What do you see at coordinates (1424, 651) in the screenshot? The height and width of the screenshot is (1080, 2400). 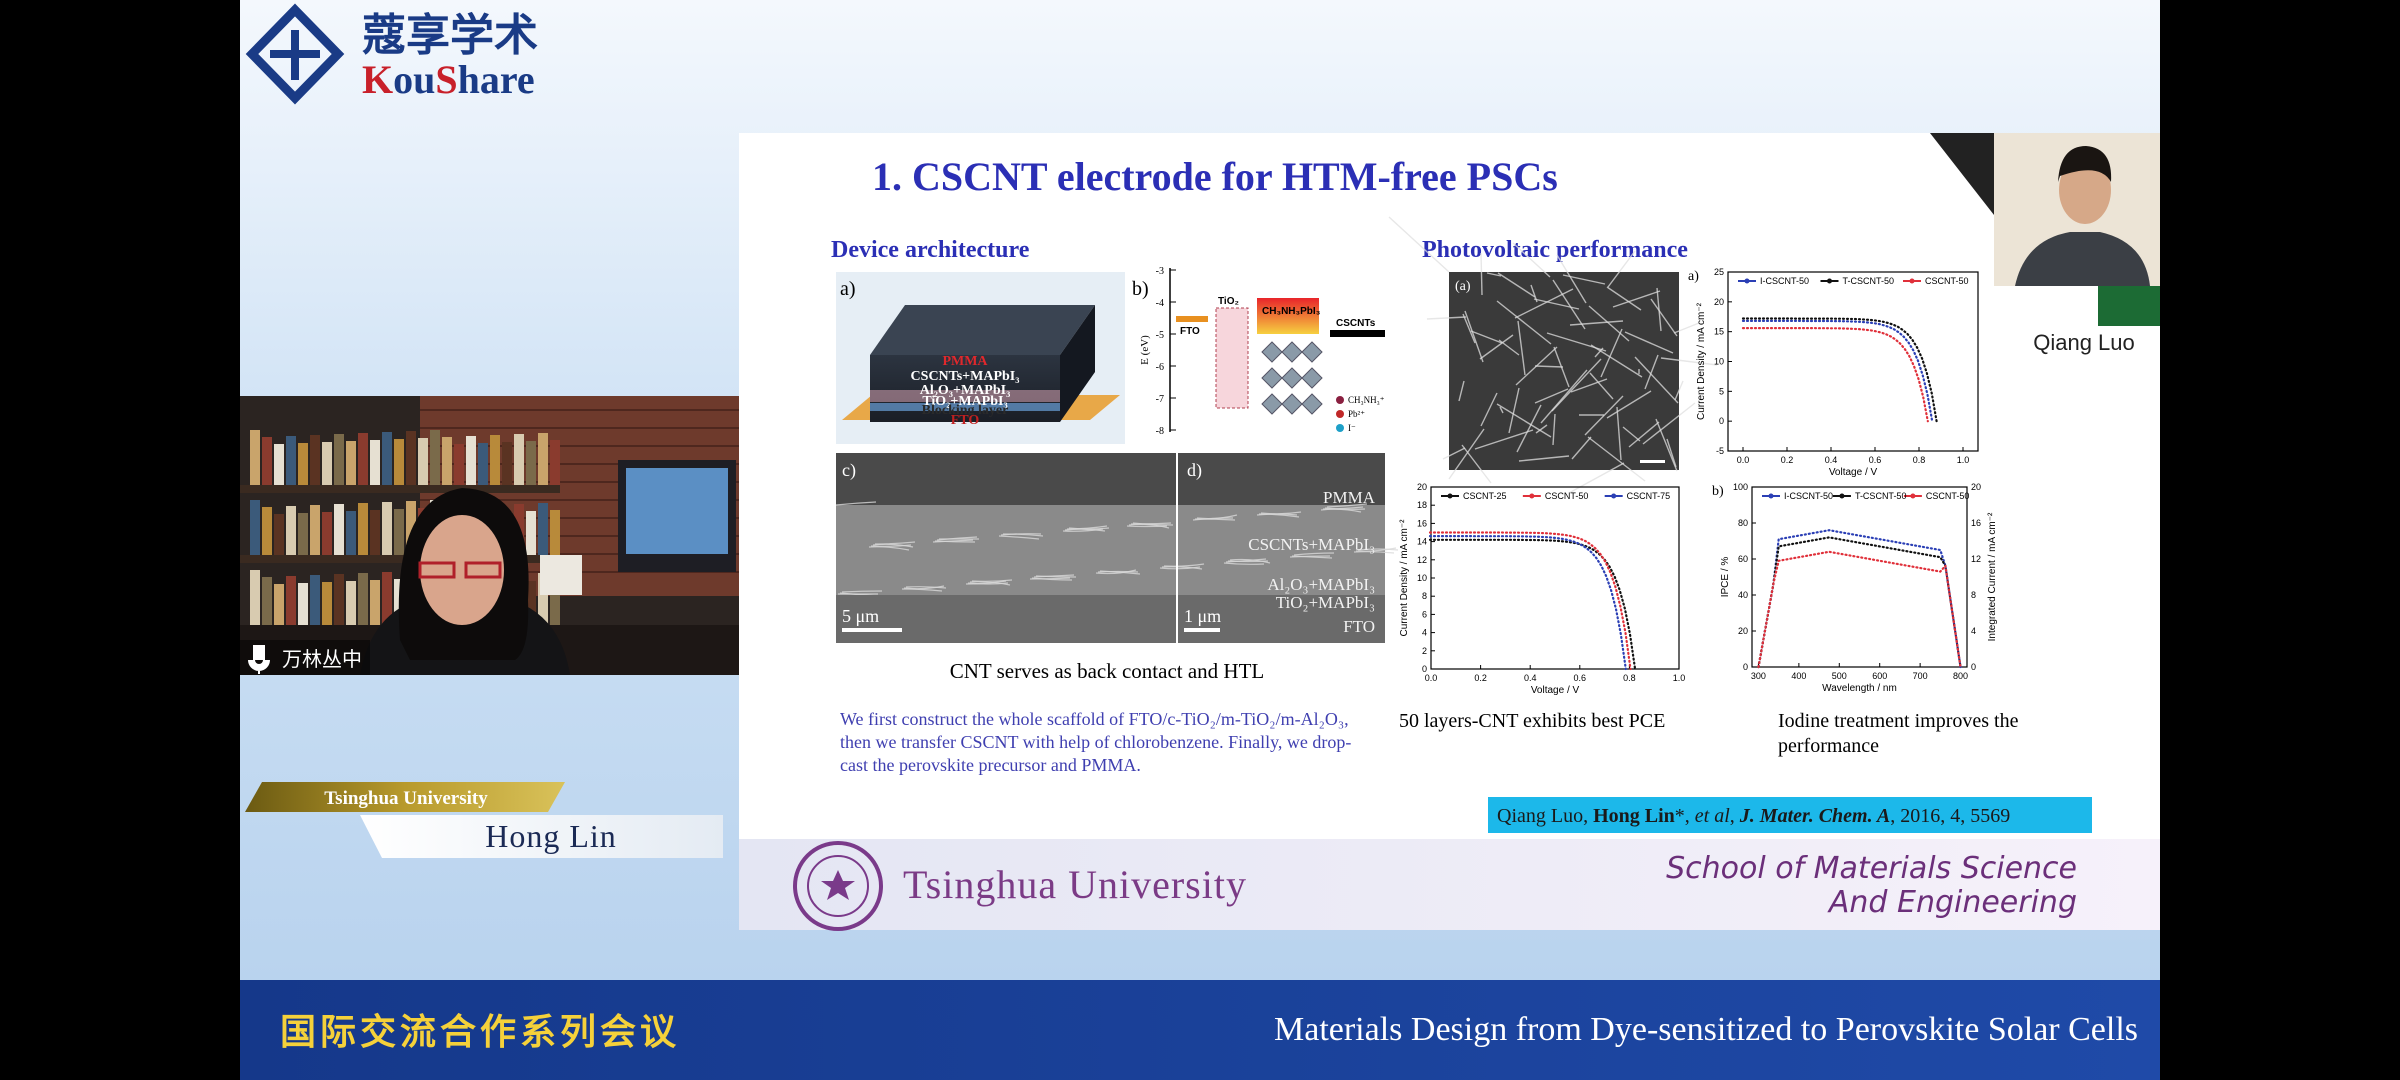 I see `tick-label: 2` at bounding box center [1424, 651].